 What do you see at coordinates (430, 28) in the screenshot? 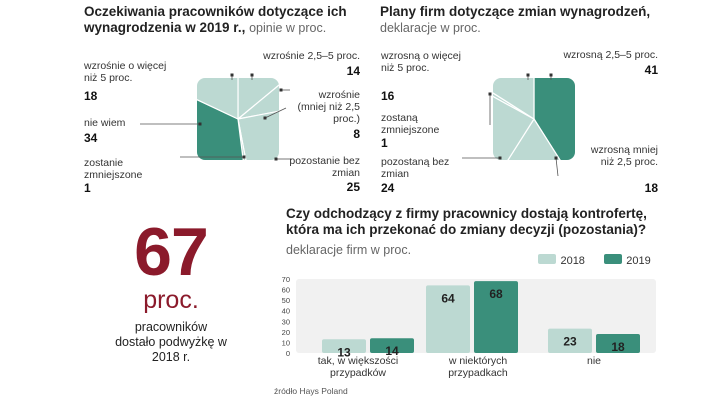
I see `pie2-subtitle: deklaracje w proc.` at bounding box center [430, 28].